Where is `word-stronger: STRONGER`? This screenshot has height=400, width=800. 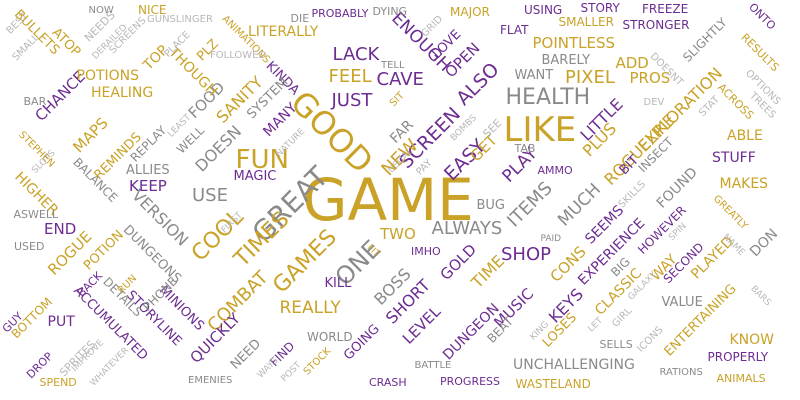 word-stronger: STRONGER is located at coordinates (656, 25).